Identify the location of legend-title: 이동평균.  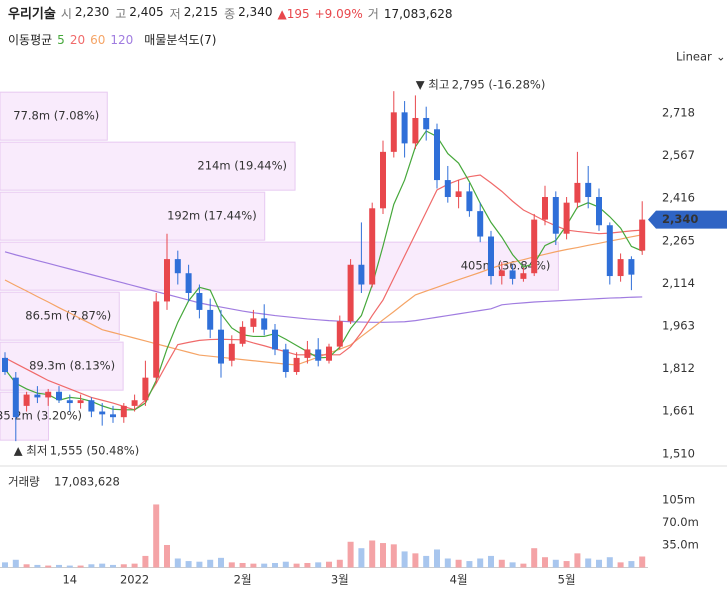
(30, 40).